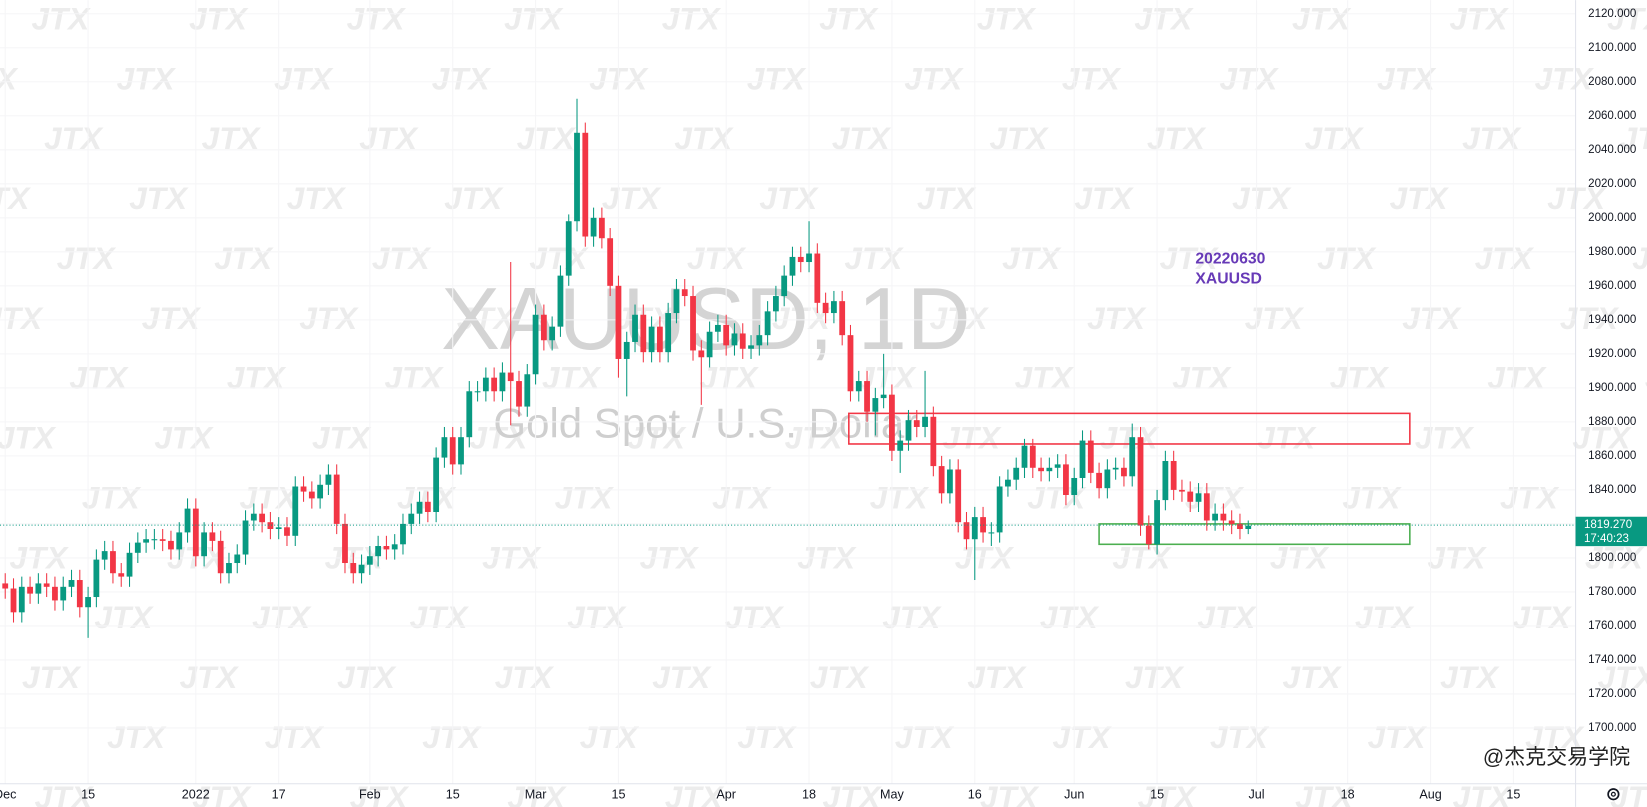 The image size is (1647, 807). Describe the element at coordinates (1613, 794) in the screenshot. I see `settings-icon` at that location.